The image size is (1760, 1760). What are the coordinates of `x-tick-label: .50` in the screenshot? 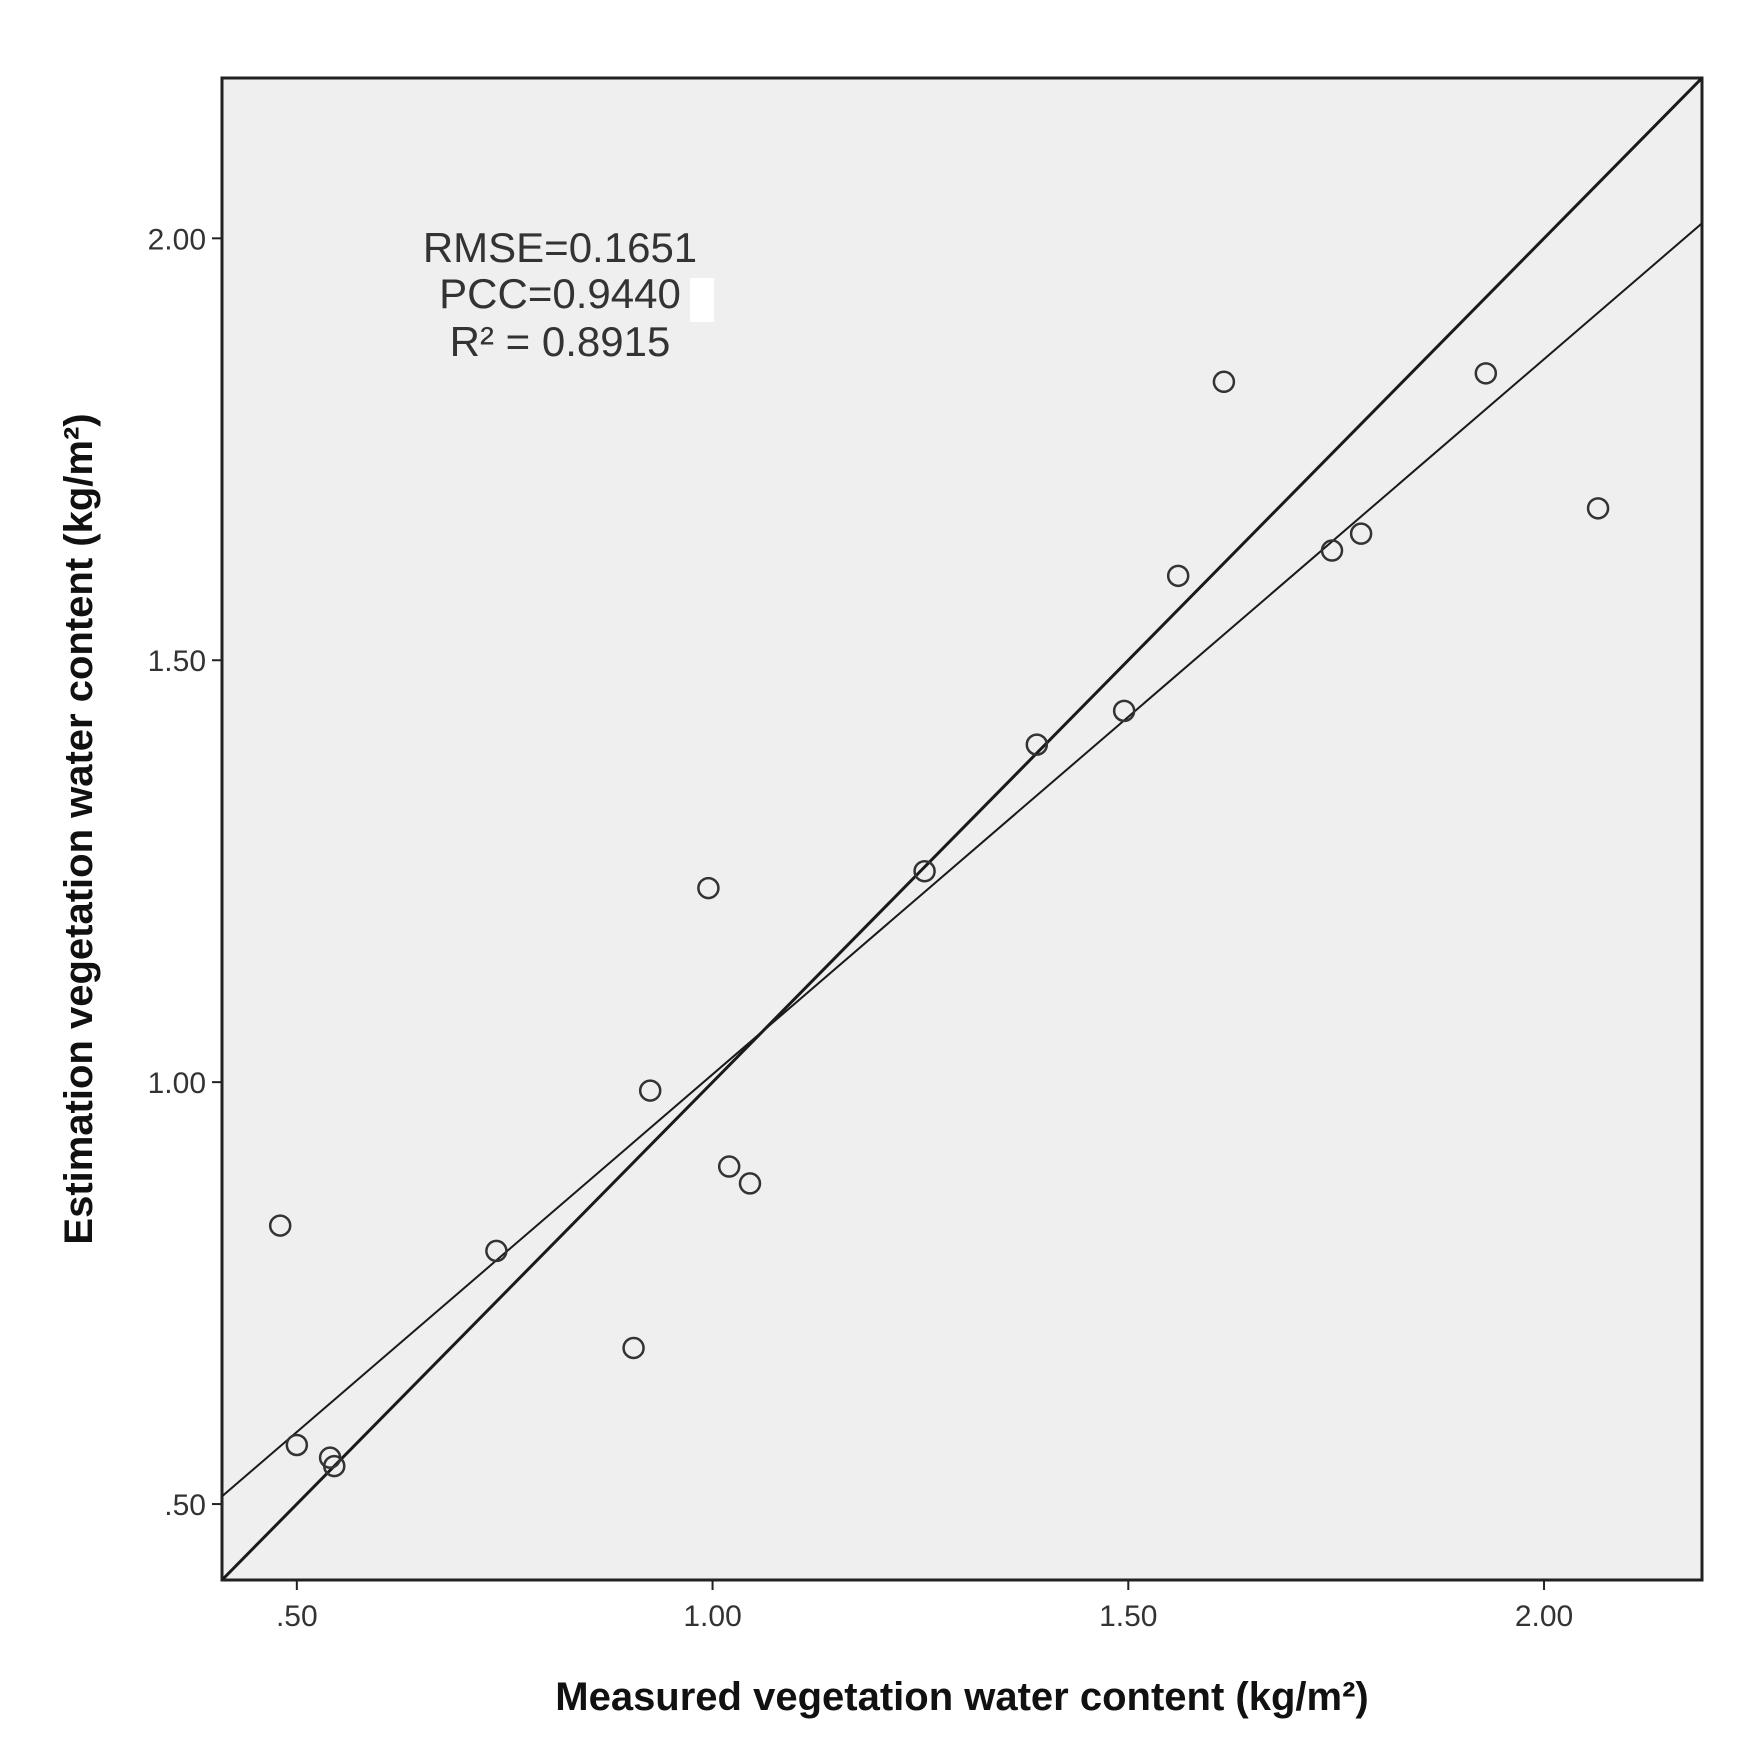 It's located at (297, 1616).